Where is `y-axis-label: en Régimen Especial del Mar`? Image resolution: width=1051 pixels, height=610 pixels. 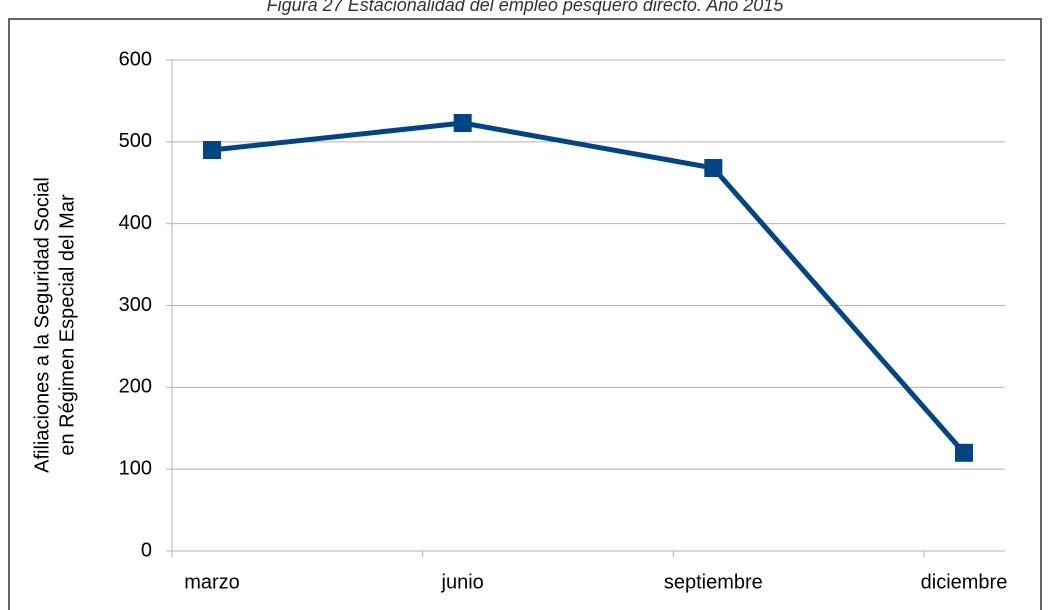 y-axis-label: en Régimen Especial del Mar is located at coordinates (67, 325).